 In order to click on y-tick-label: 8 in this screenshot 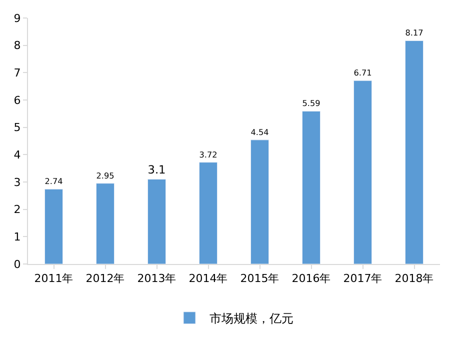, I will do `click(17, 45)`.